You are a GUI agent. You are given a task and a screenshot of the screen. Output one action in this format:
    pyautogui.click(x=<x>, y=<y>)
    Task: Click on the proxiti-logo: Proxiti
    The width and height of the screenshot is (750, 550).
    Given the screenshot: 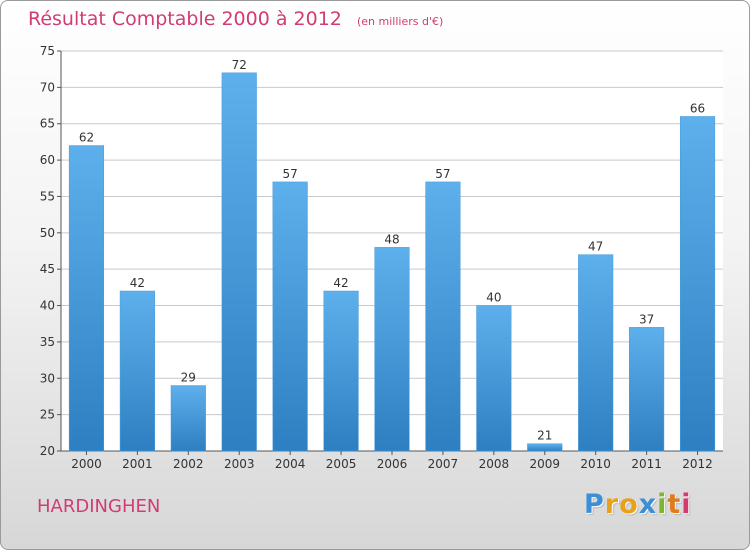 What is the action you would take?
    pyautogui.click(x=638, y=504)
    